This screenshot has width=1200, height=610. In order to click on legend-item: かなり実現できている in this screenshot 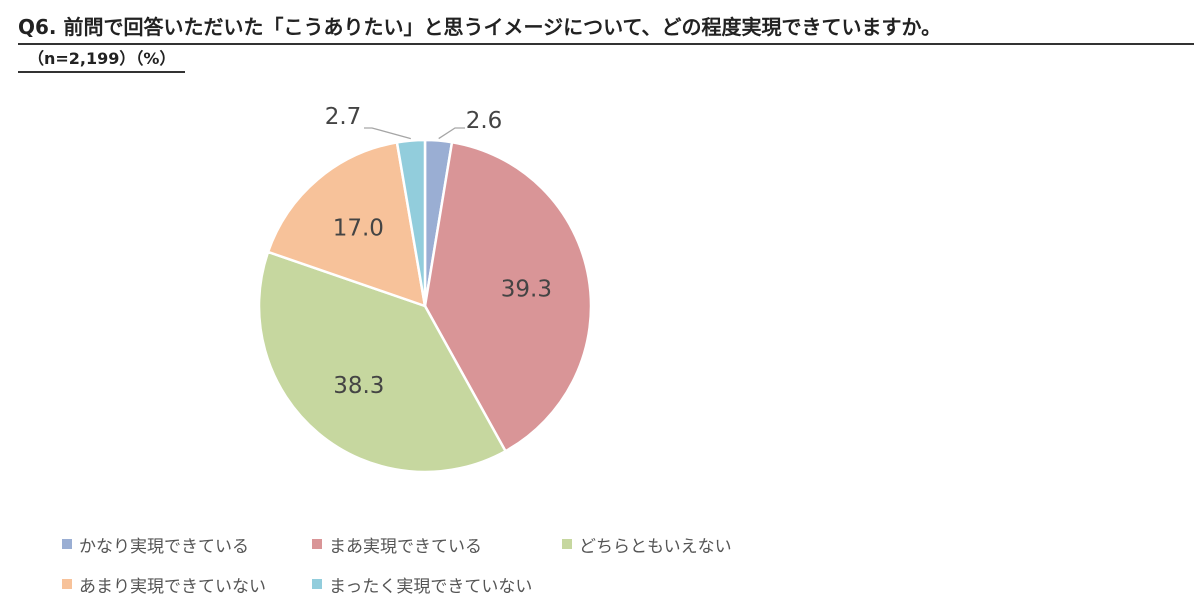, I will do `click(187, 544)`.